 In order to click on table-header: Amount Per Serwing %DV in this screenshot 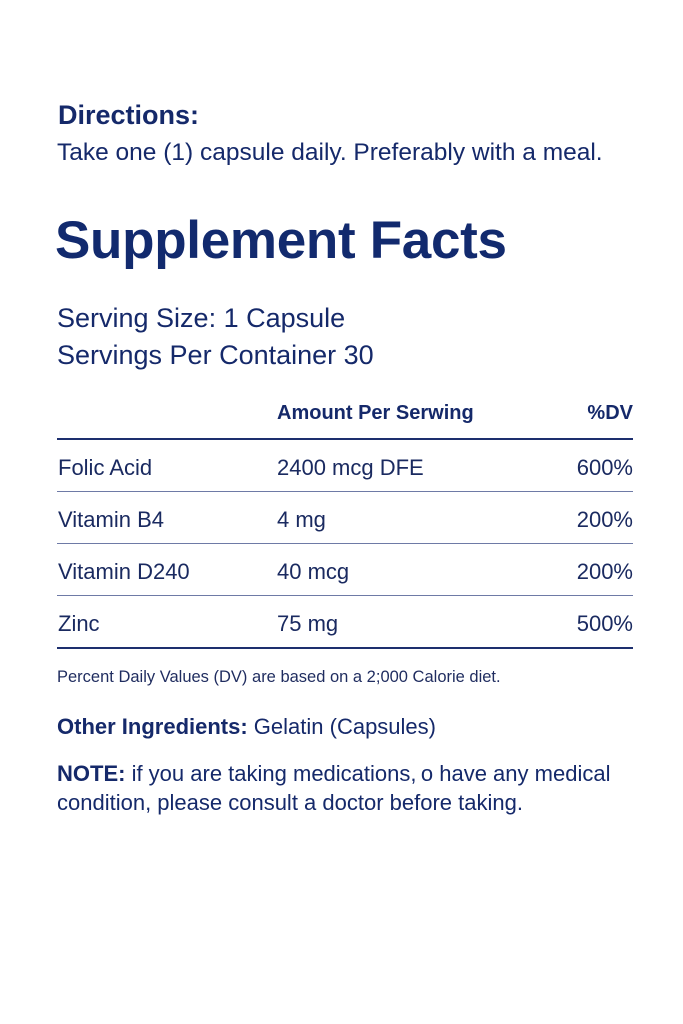, I will do `click(345, 418)`.